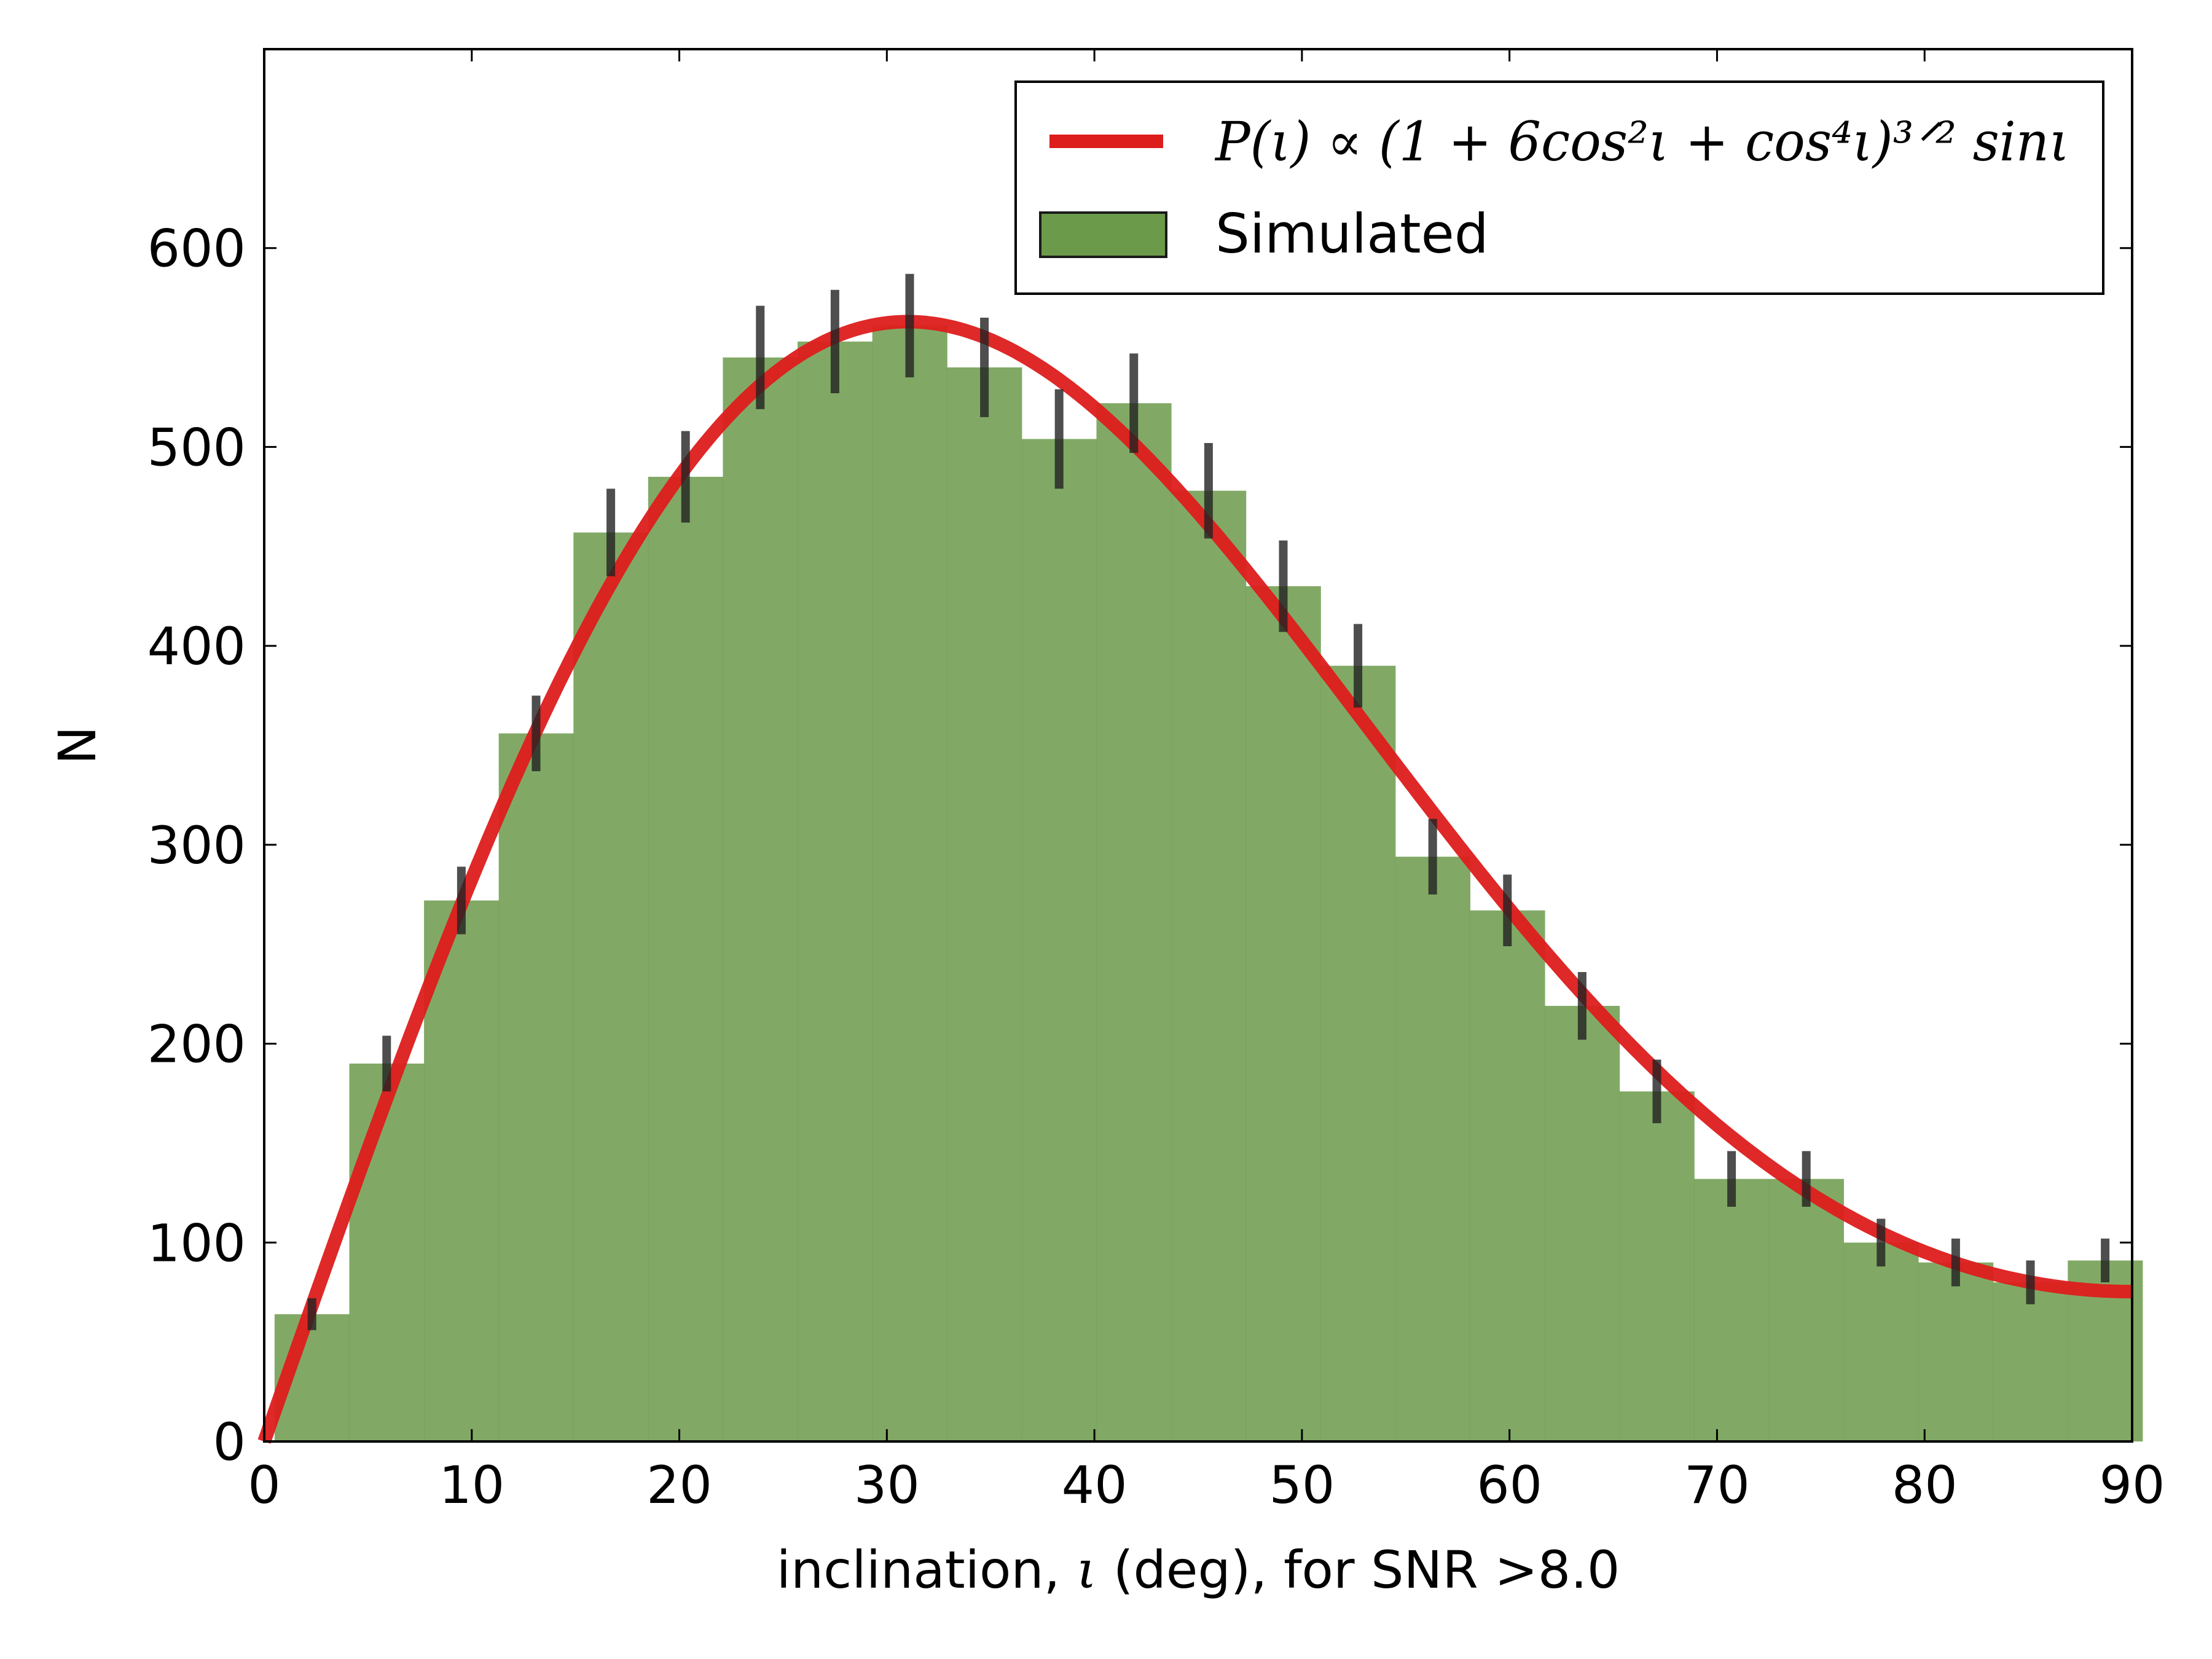 The width and height of the screenshot is (2212, 1659). What do you see at coordinates (196, 845) in the screenshot?
I see `y-tick-label: 300` at bounding box center [196, 845].